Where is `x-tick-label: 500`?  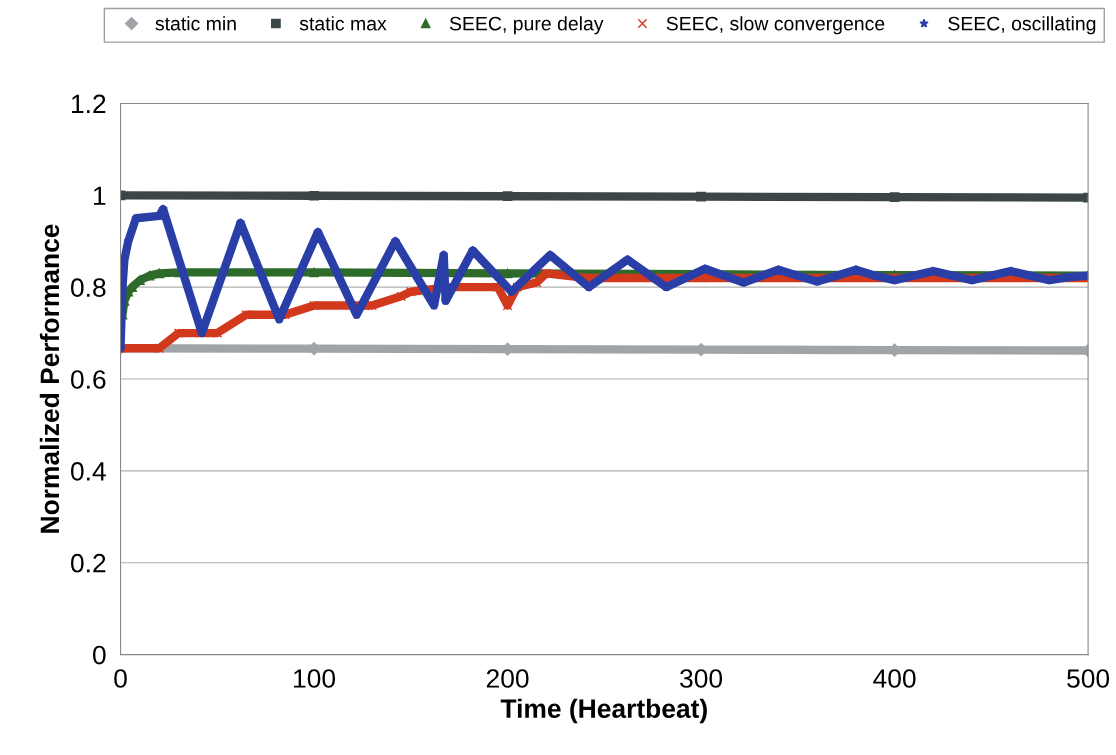
x-tick-label: 500 is located at coordinates (1088, 678).